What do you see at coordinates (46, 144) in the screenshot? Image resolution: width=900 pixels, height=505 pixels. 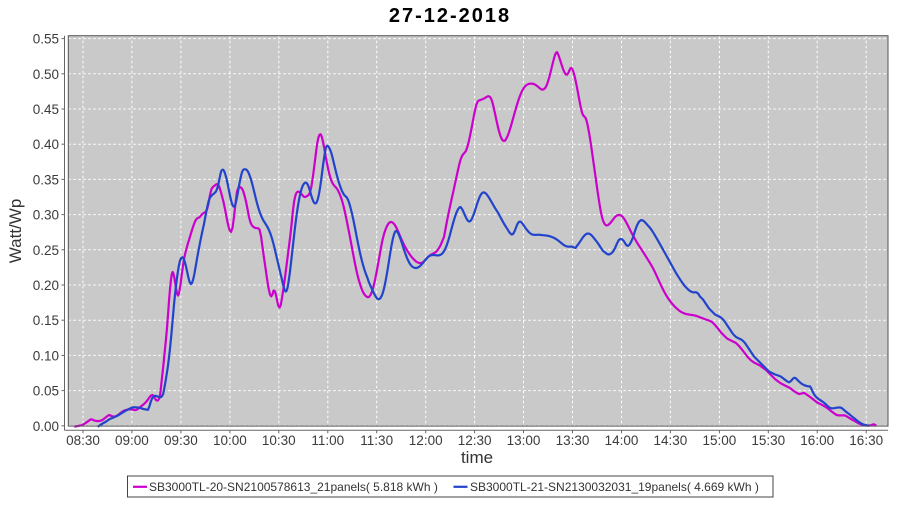 I see `svg-text: 0.40` at bounding box center [46, 144].